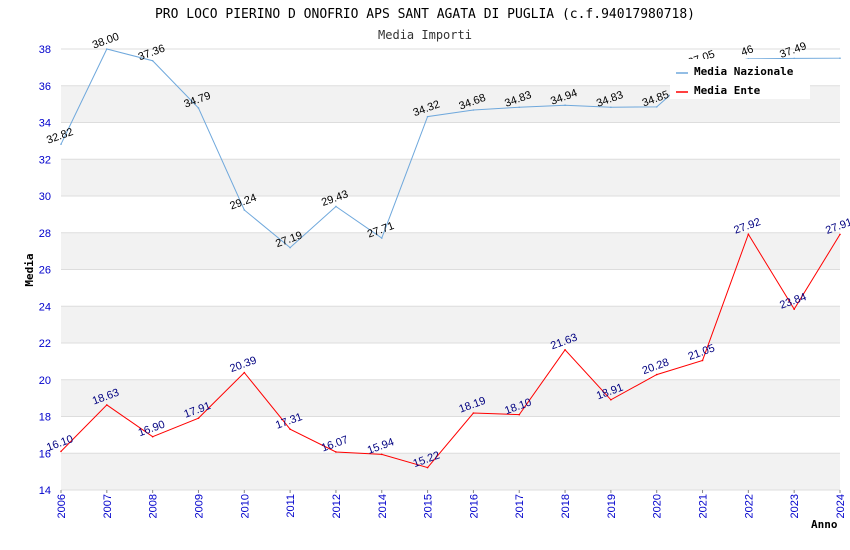 The width and height of the screenshot is (850, 550). Describe the element at coordinates (45, 87) in the screenshot. I see `y-tick-label: 36` at that location.